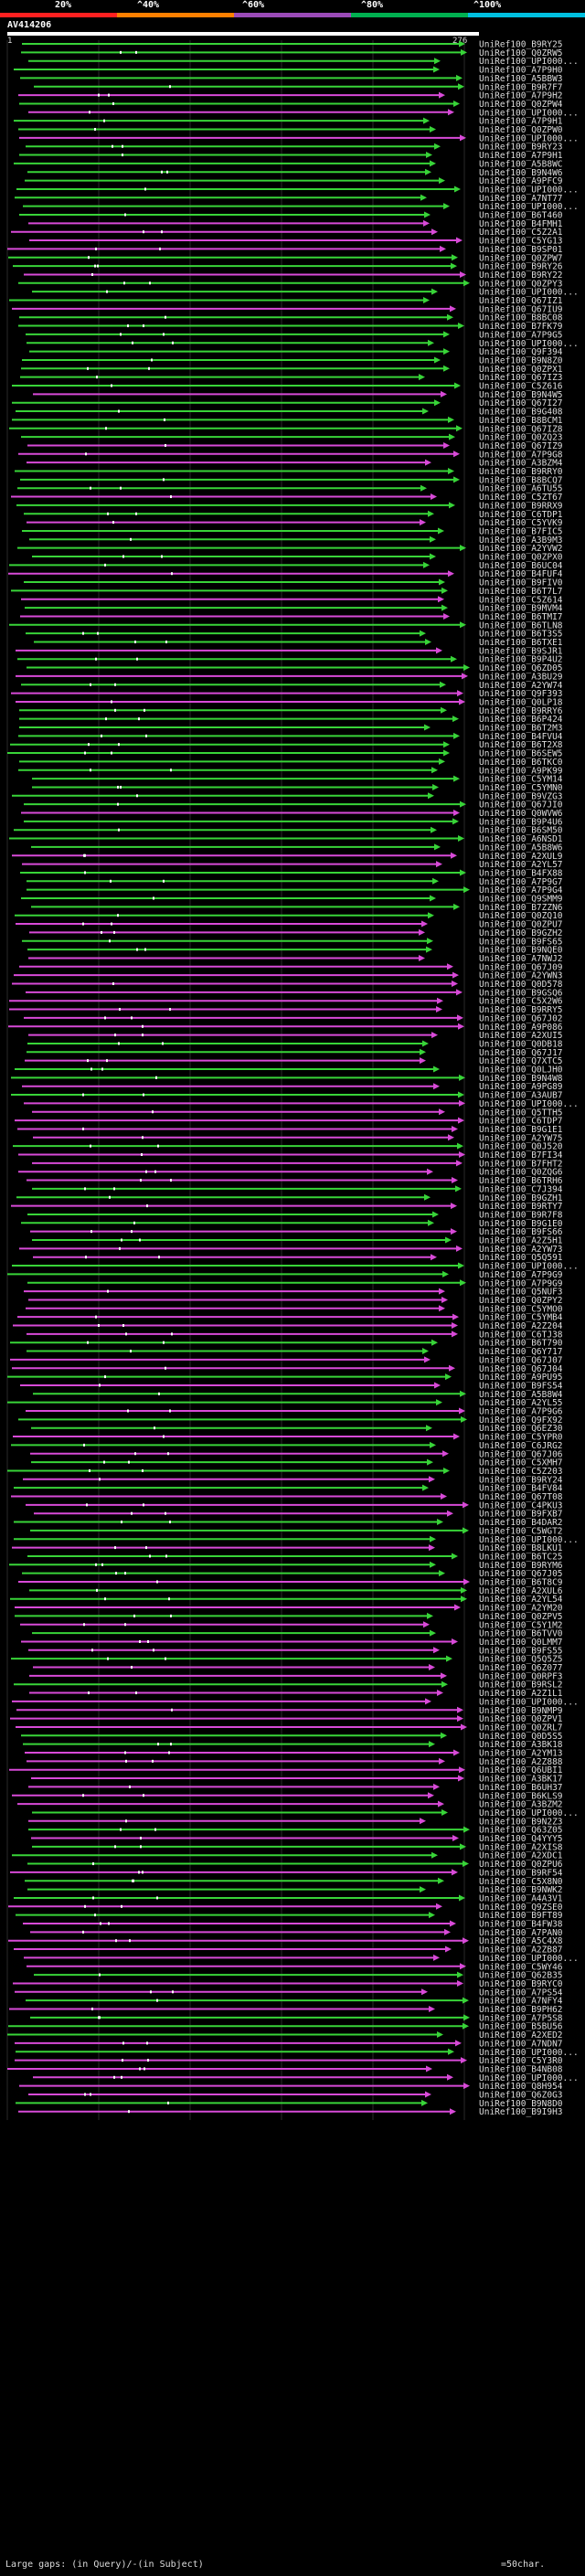 This screenshot has width=585, height=2576. Describe the element at coordinates (521, 1574) in the screenshot. I see `hit-accession: UniRef100_Q67J05` at that location.